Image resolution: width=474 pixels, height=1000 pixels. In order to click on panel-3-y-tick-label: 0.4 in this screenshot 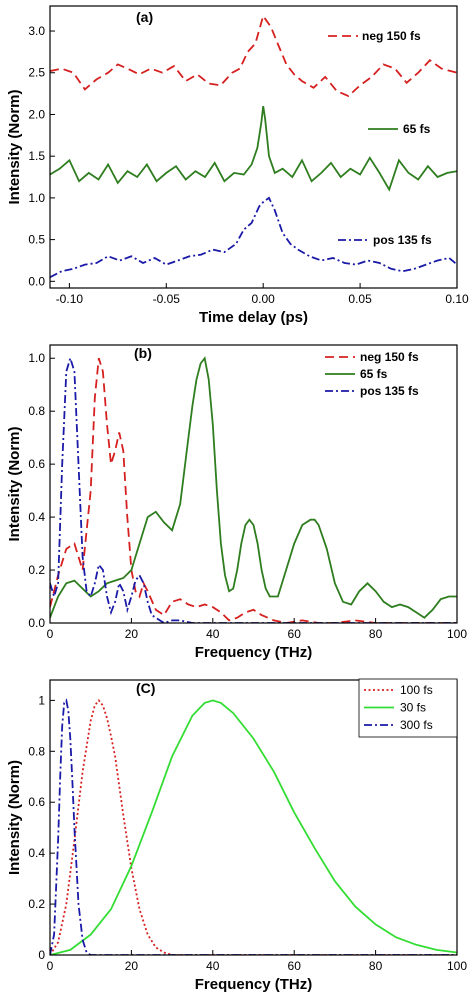, I will do `click(36, 853)`.